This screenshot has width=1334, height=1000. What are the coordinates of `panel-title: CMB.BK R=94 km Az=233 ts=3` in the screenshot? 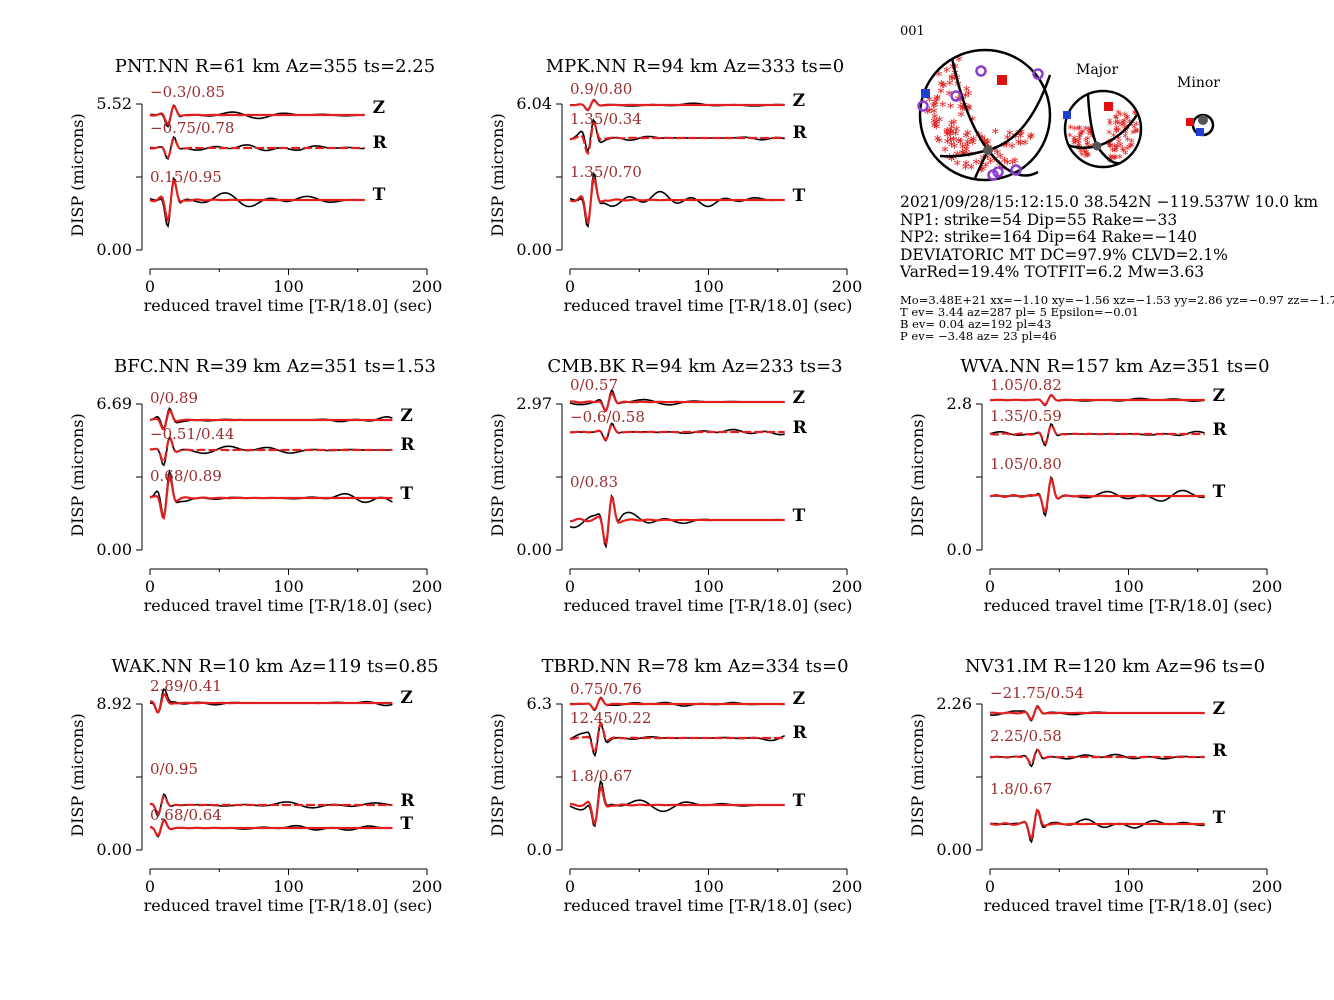 It's located at (694, 366).